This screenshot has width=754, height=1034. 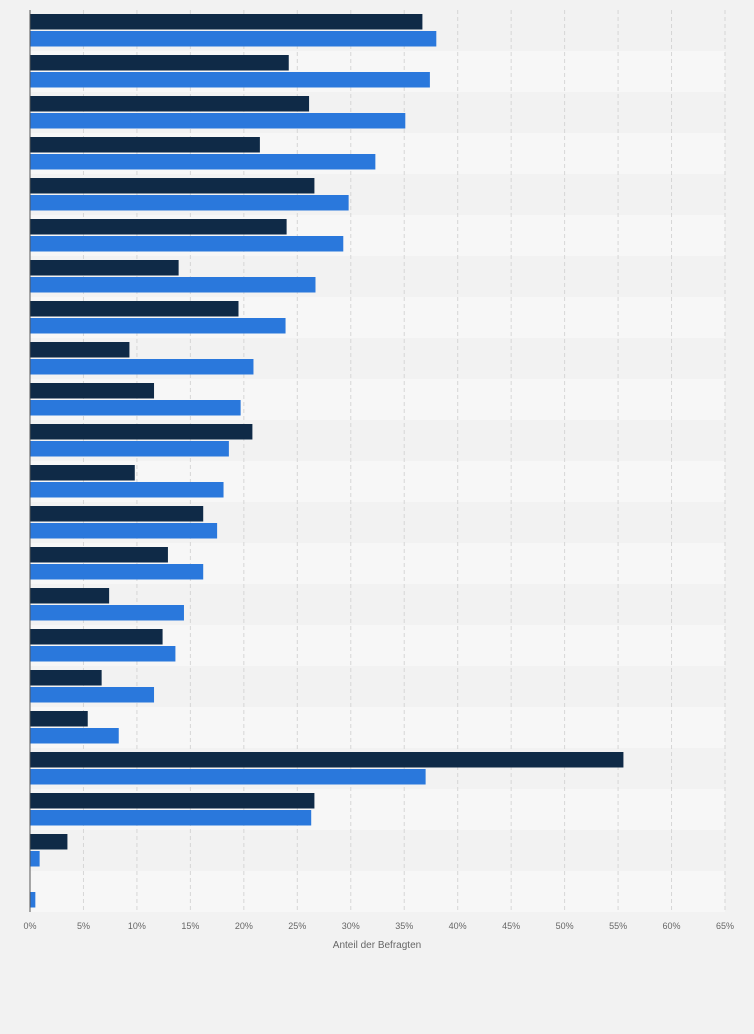 What do you see at coordinates (565, 926) in the screenshot?
I see `x-tick-label: 50%` at bounding box center [565, 926].